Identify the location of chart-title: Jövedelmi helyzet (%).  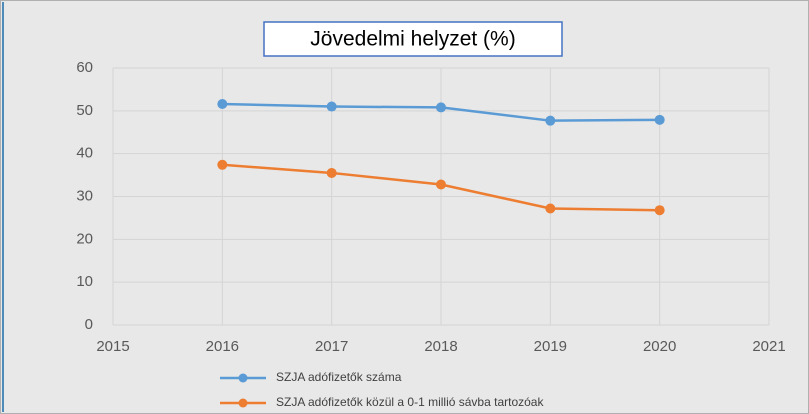
(412, 39).